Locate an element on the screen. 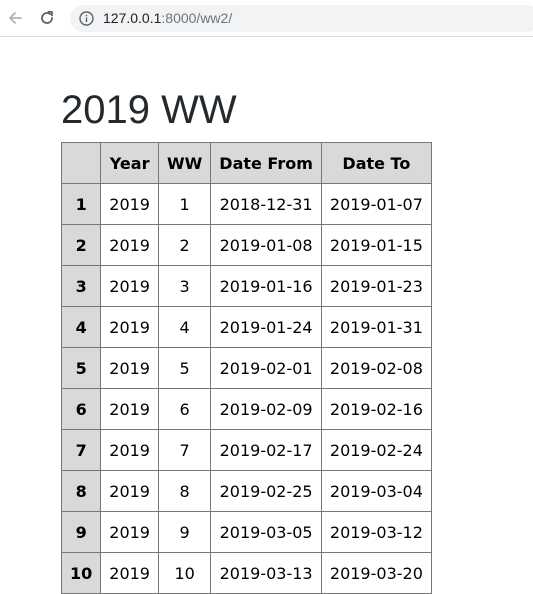  date-to-cell: 2019-02-08 is located at coordinates (376, 368).